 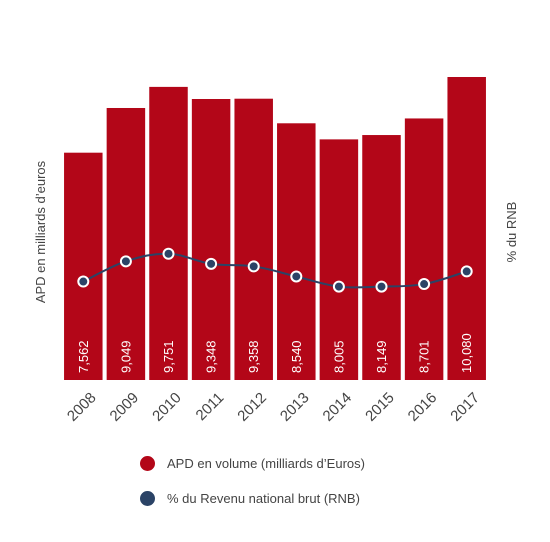 I want to click on bar-value-label-2011: 9,348, so click(x=211, y=356).